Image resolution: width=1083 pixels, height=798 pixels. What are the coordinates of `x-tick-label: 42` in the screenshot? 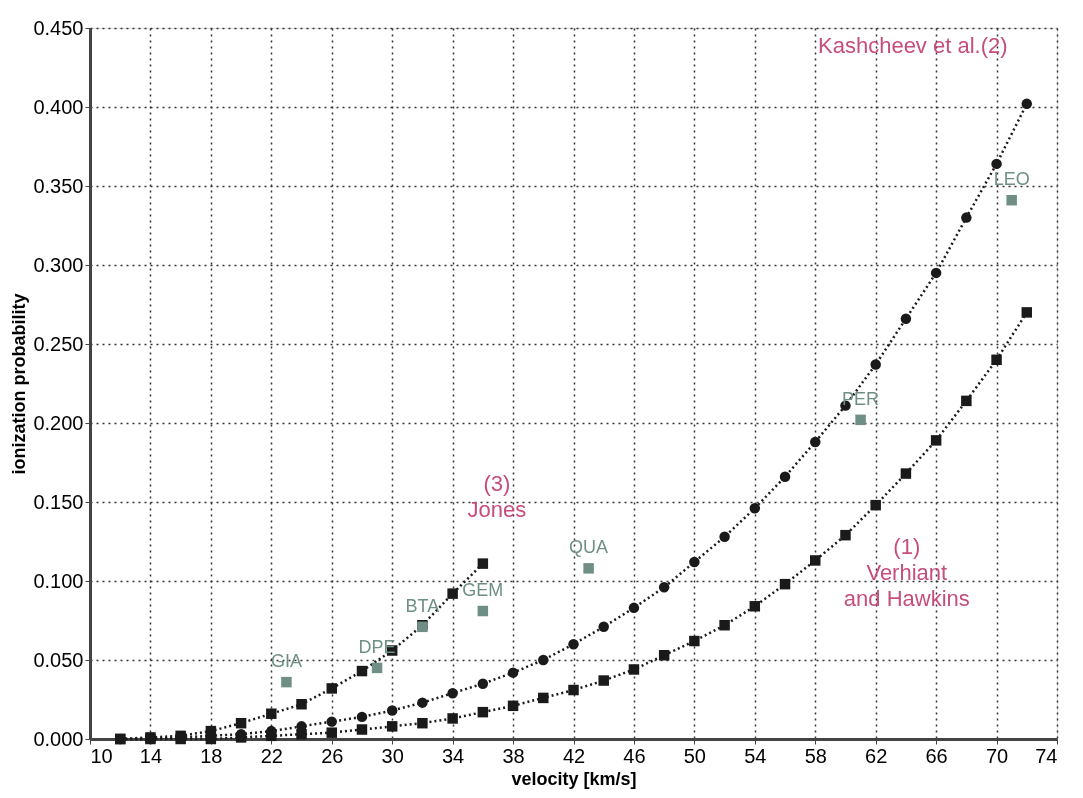 It's located at (574, 755).